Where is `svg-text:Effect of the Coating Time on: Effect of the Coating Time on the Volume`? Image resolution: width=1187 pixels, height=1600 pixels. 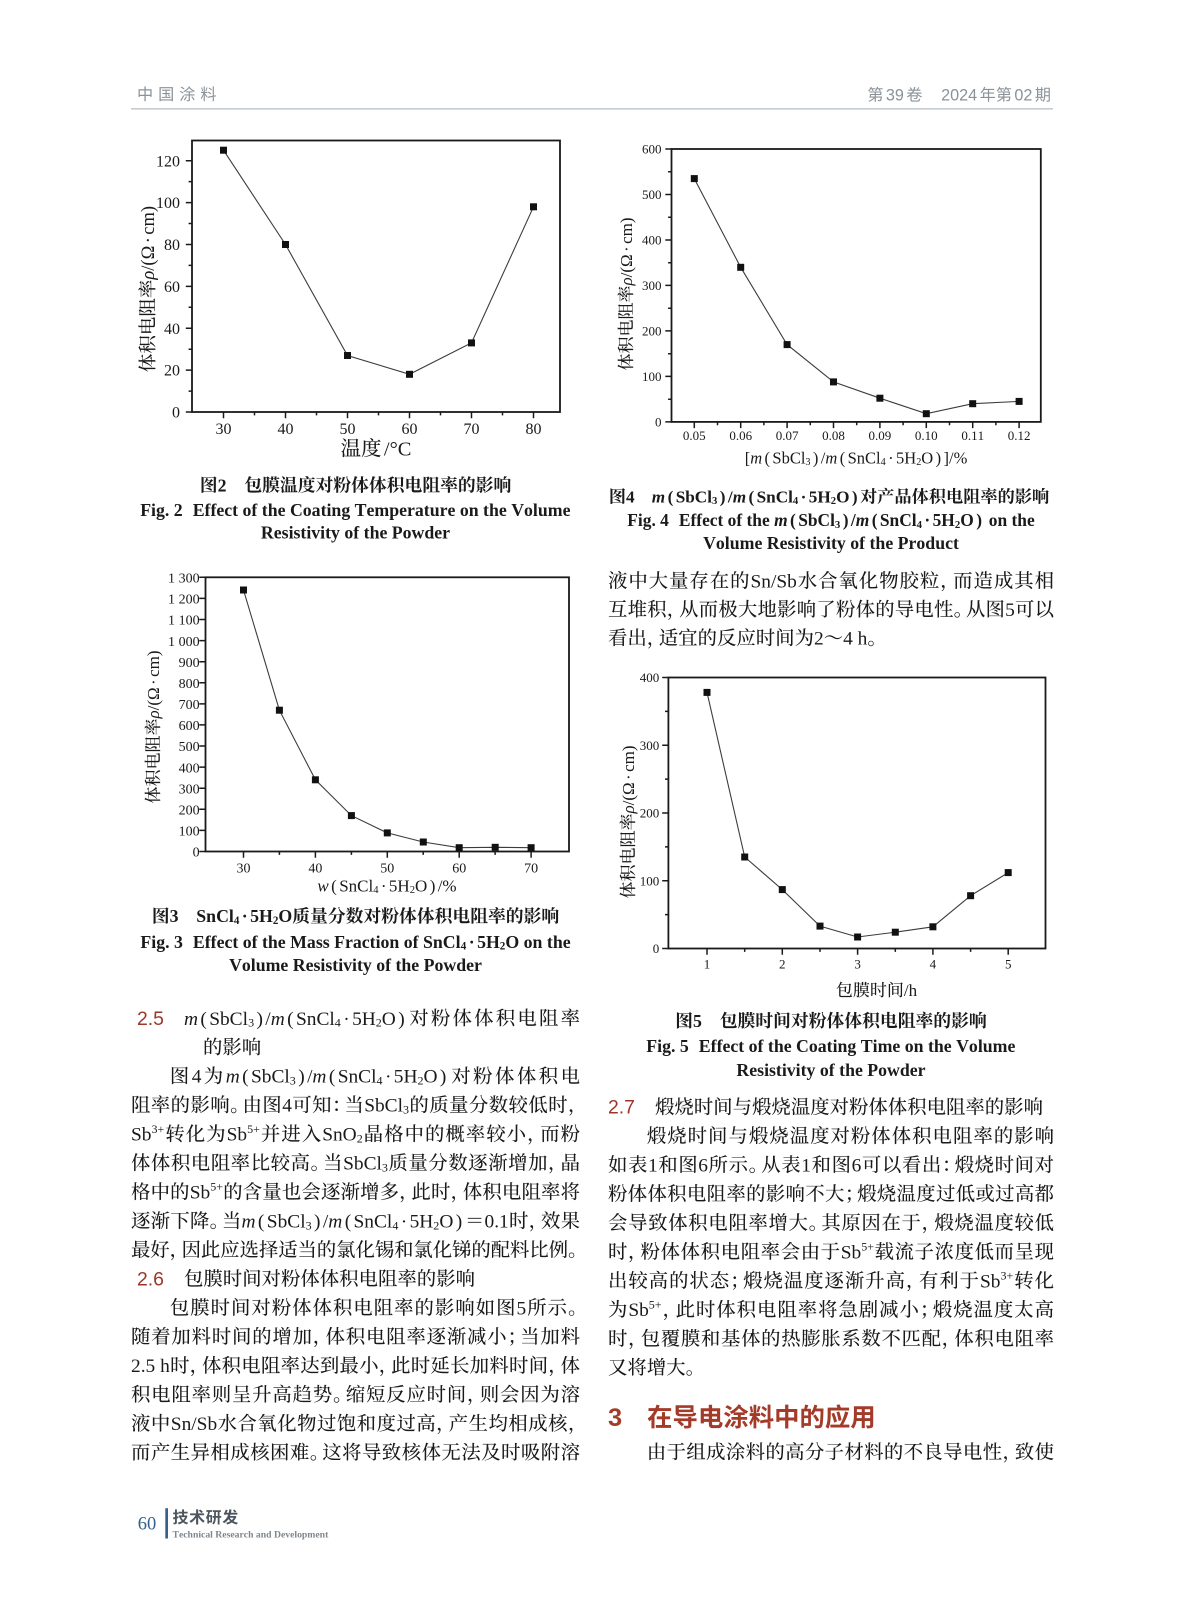 svg-text:Effect of the Coating Time on: Effect of the Coating Time on the Volume is located at coordinates (857, 1046).